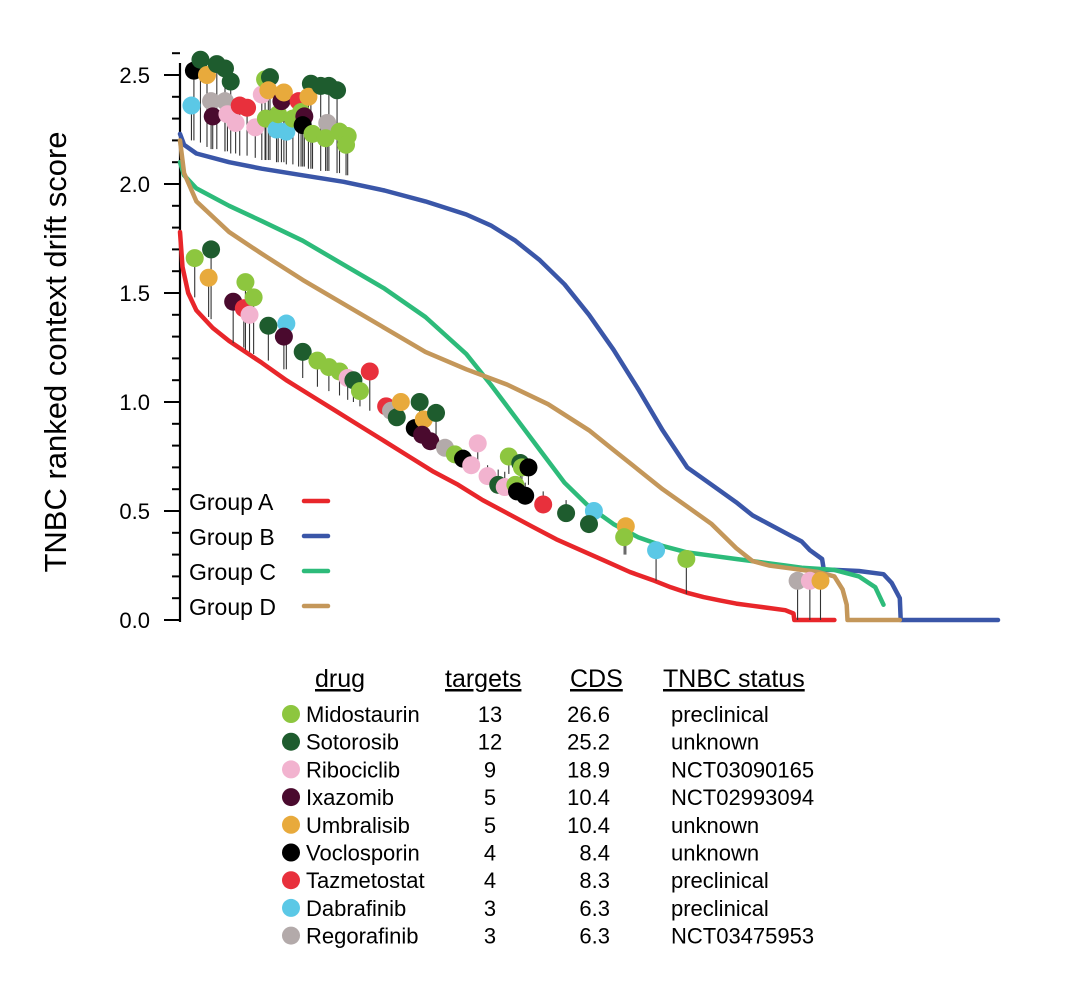  Describe the element at coordinates (134, 402) in the screenshot. I see `y-tick-label: 1.0` at that location.